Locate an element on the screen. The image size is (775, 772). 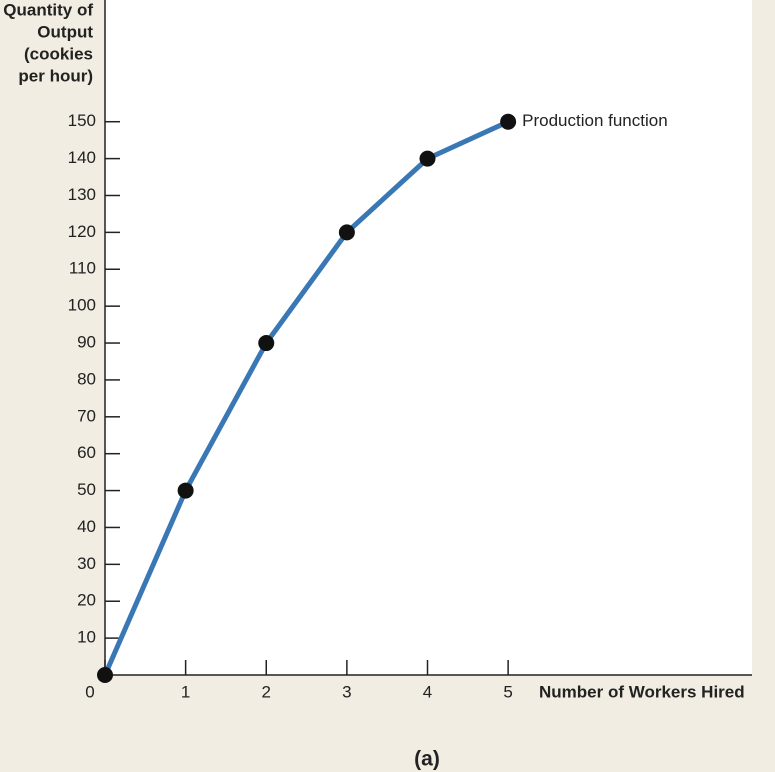
y-tick-label: 40 is located at coordinates (86, 526).